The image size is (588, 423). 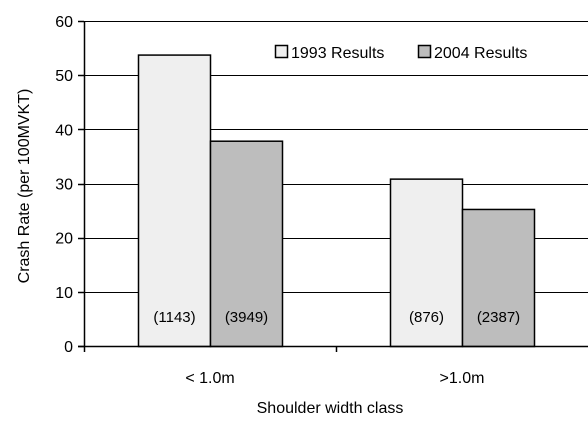 I want to click on data-label-0-0: (1143), so click(x=174, y=317).